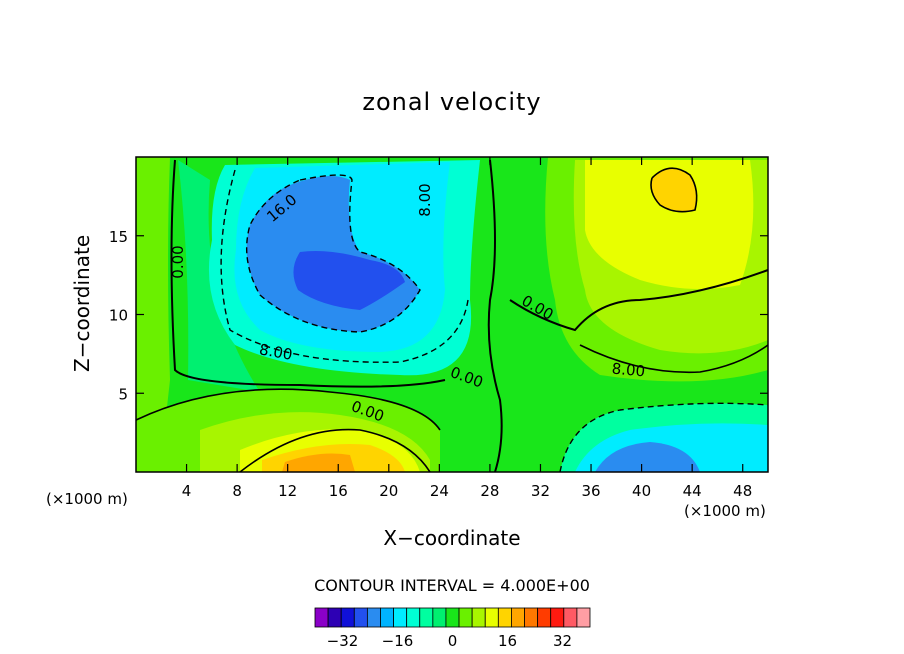  What do you see at coordinates (489, 491) in the screenshot?
I see `x-tick-label: 28` at bounding box center [489, 491].